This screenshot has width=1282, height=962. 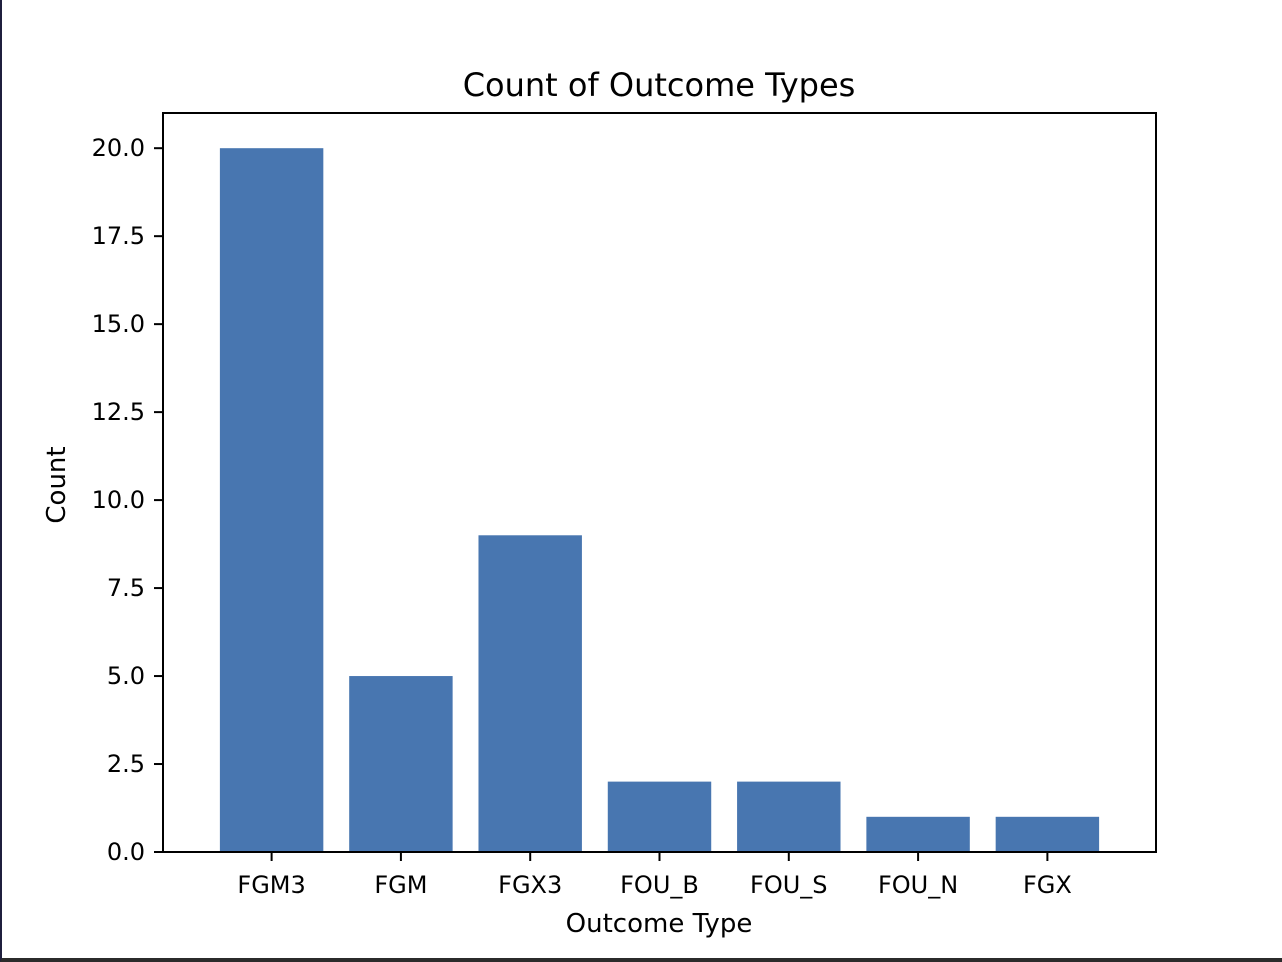 What do you see at coordinates (789, 885) in the screenshot?
I see `x-tick-label: FOU_S` at bounding box center [789, 885].